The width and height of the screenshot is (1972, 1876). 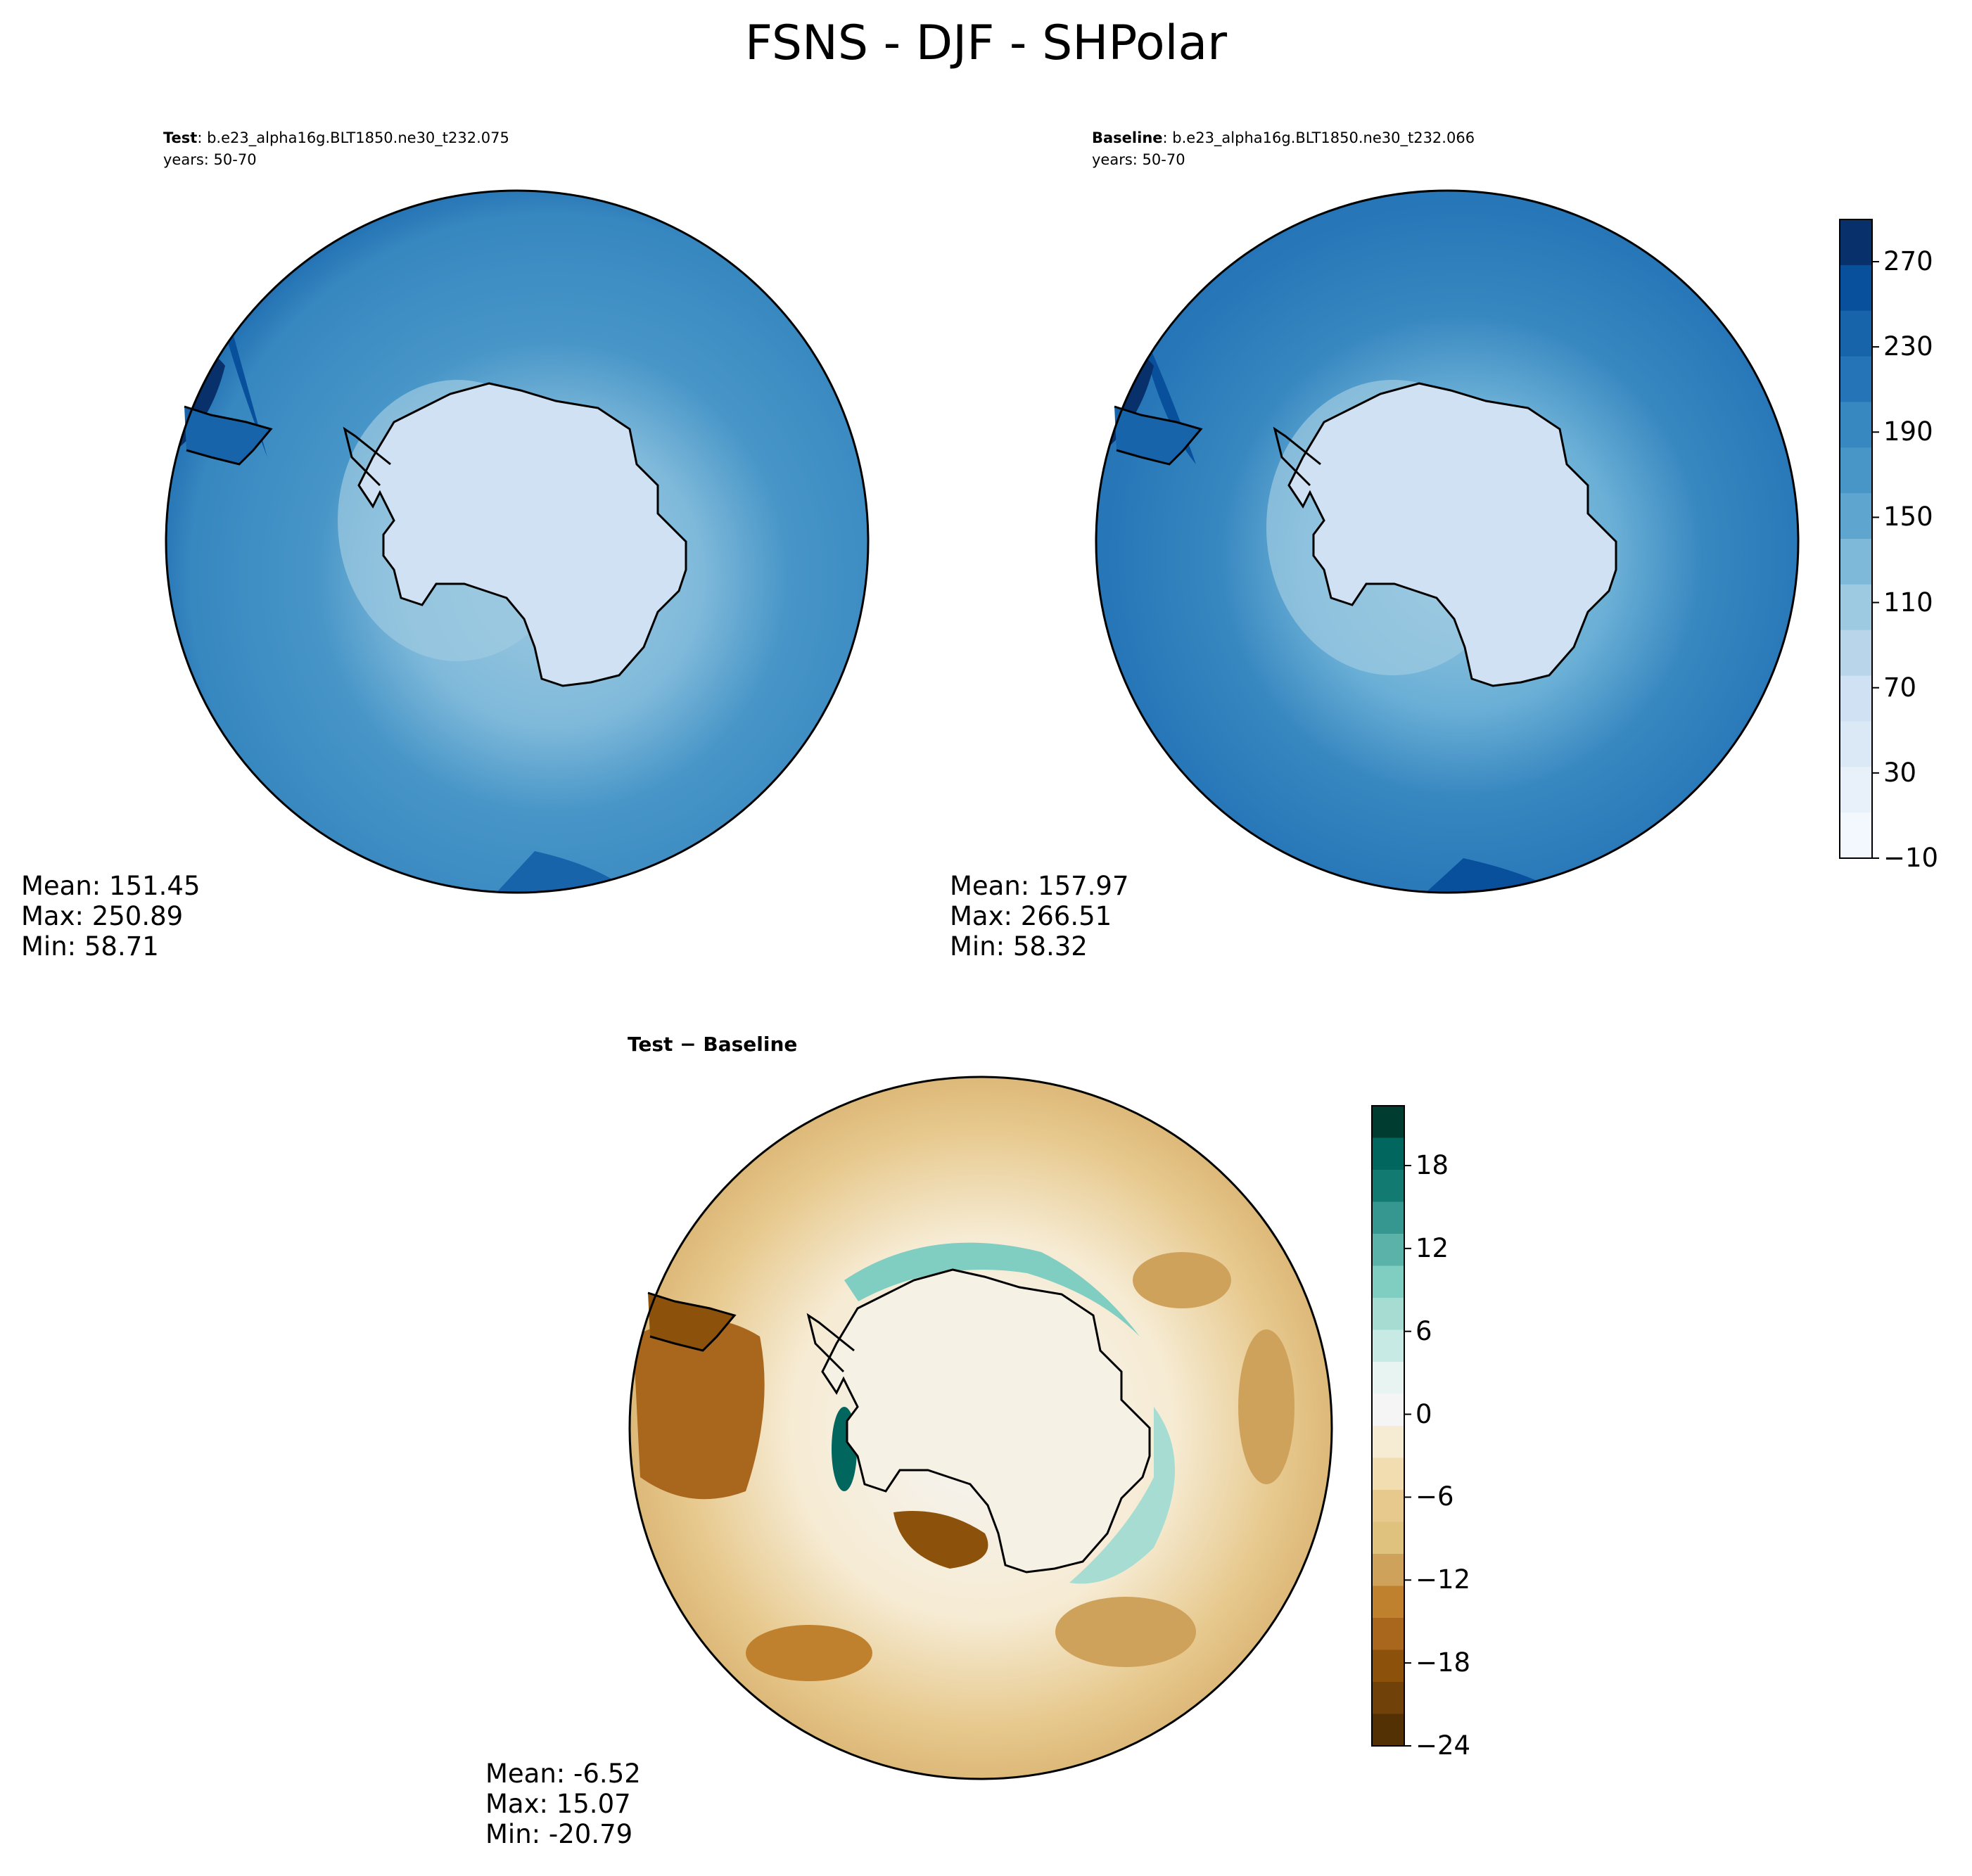 What do you see at coordinates (358, 137) in the screenshot?
I see `test-run-name: b.e23_alpha16g.BLT1850.ne30_t232.075` at bounding box center [358, 137].